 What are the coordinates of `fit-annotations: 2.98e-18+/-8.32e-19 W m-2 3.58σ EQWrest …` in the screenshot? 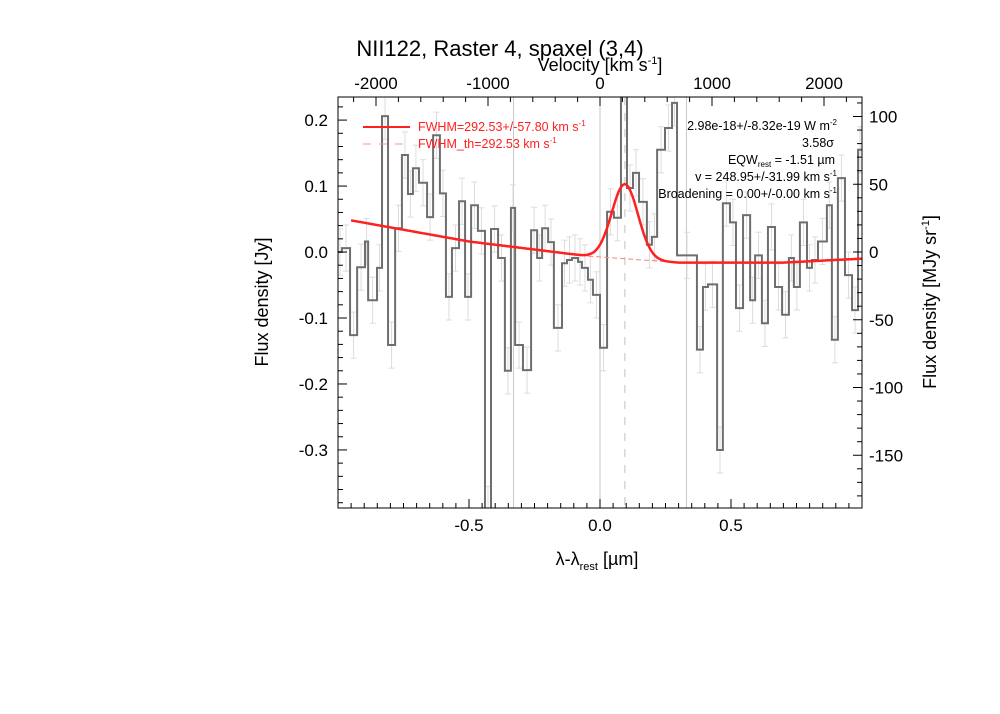 It's located at (747, 159).